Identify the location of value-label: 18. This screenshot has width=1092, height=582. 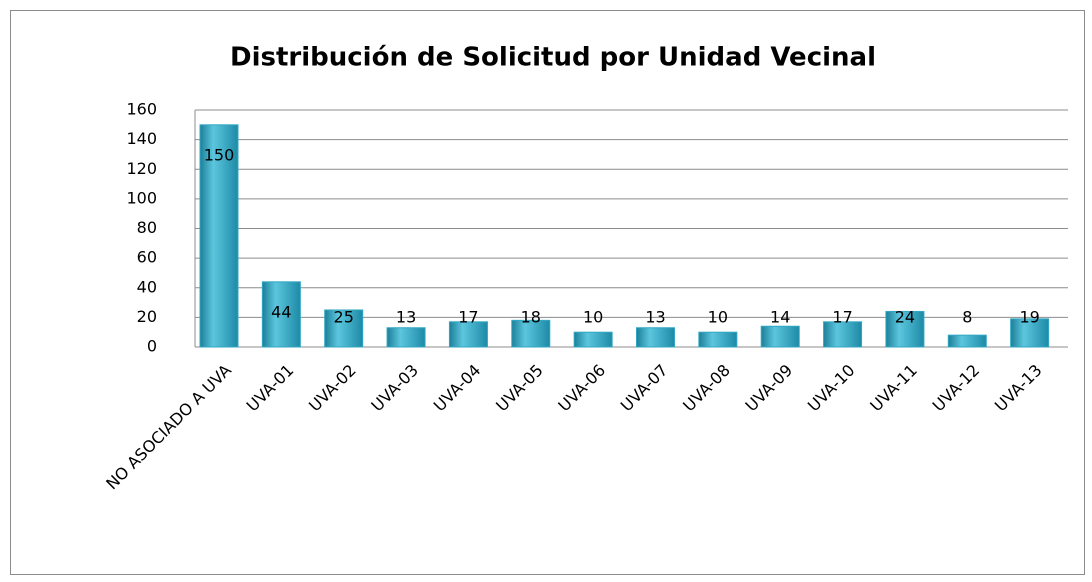
(531, 317).